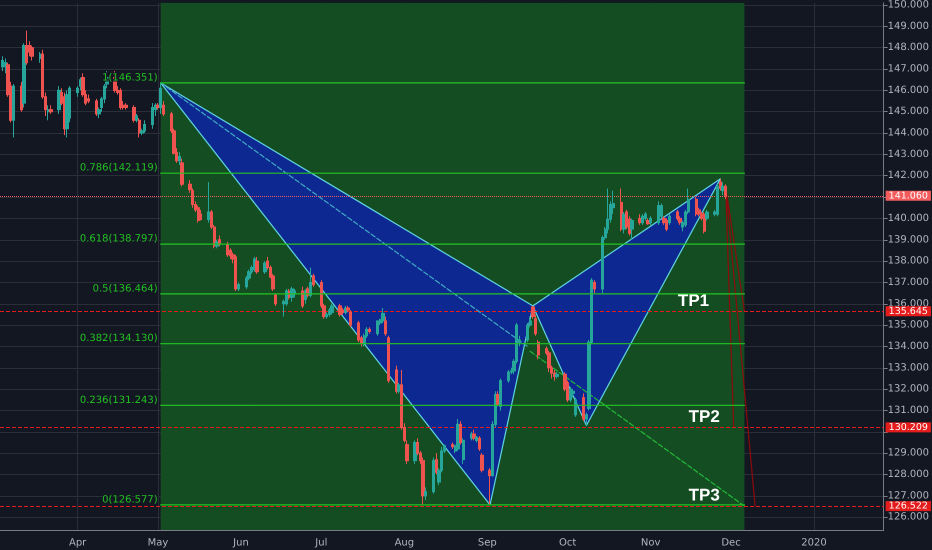 This screenshot has width=932, height=550. I want to click on y-tick-label: 126.000, so click(909, 517).